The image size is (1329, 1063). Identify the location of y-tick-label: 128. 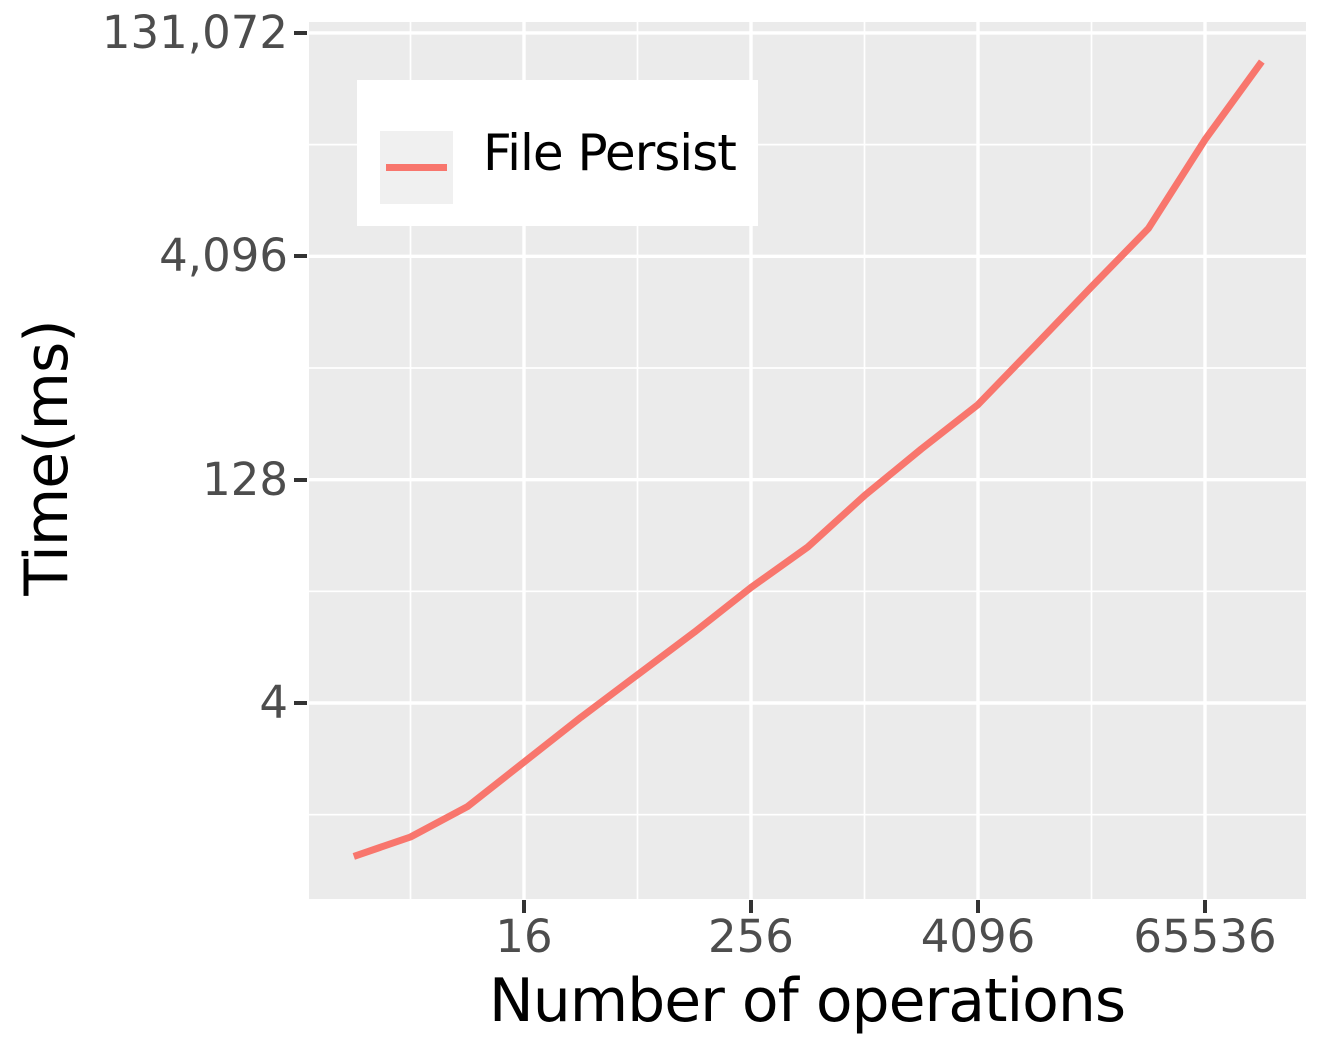
(245, 479).